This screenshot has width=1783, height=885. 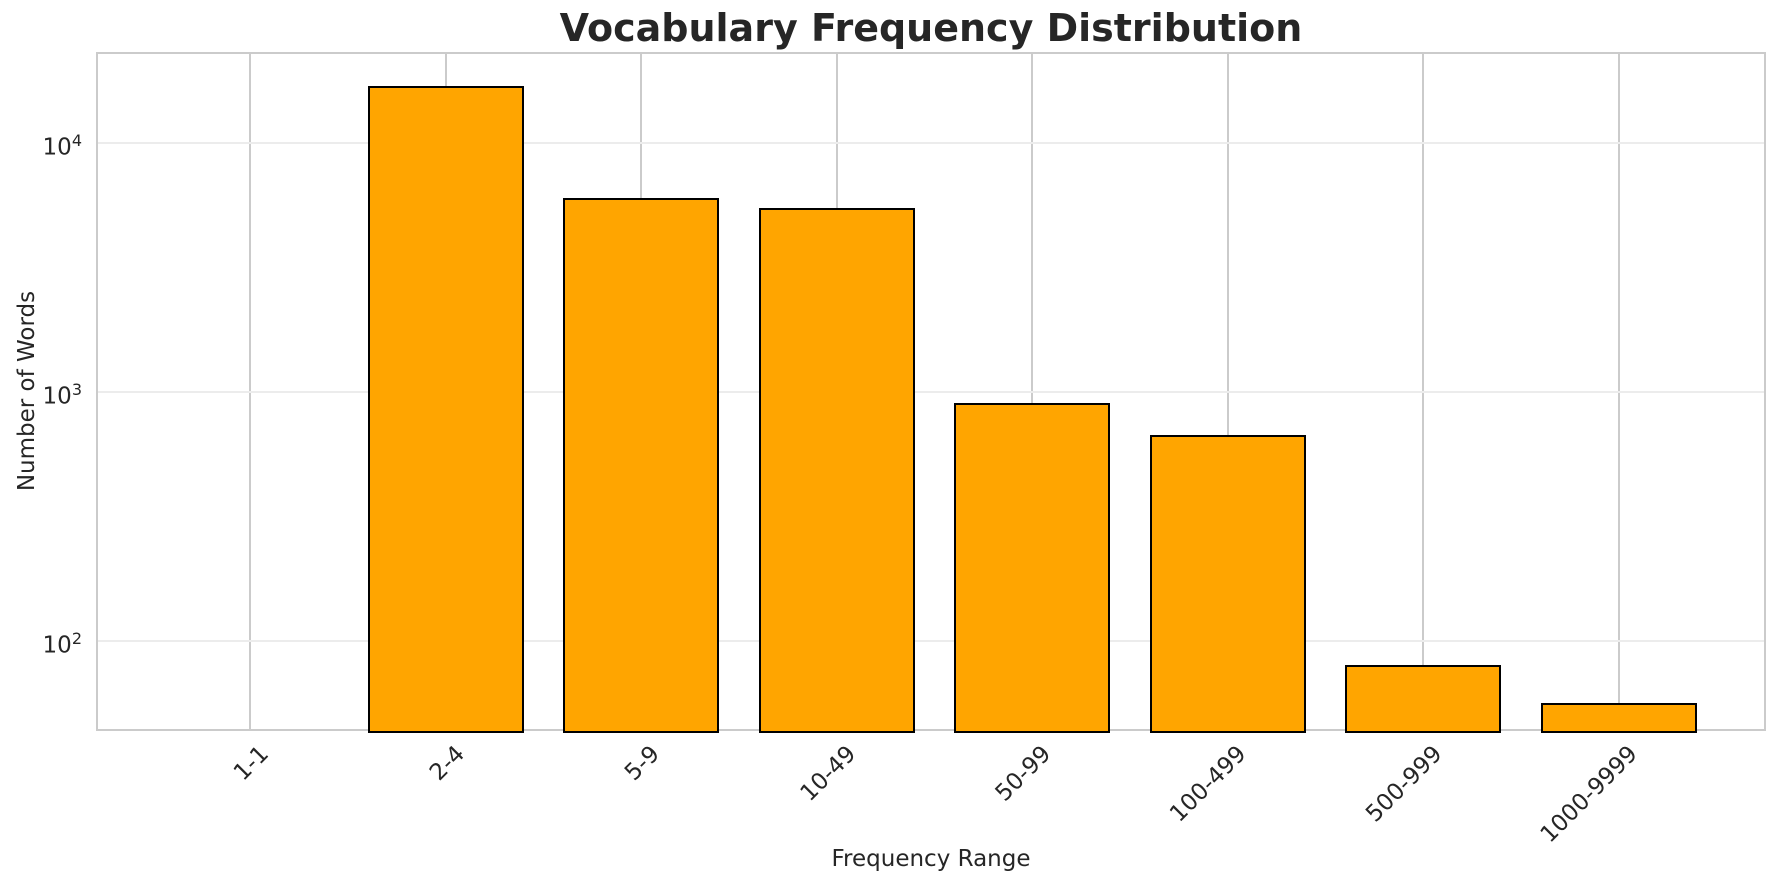 What do you see at coordinates (931, 640) in the screenshot?
I see `gridline-y-10^2` at bounding box center [931, 640].